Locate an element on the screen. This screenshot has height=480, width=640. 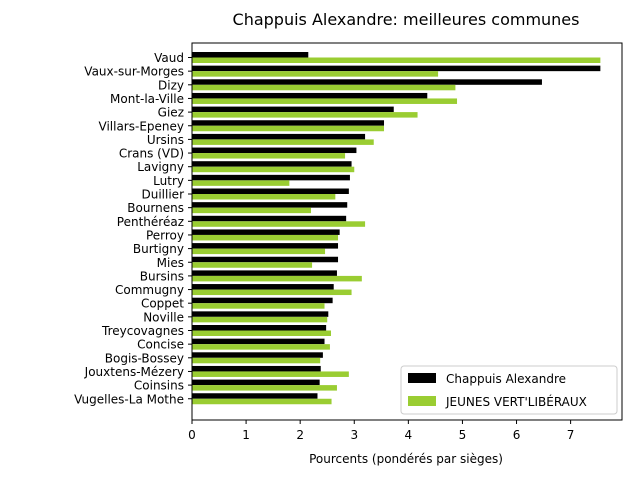
x-axis-label: Pourcents (pondérés par sièges) is located at coordinates (406, 459).